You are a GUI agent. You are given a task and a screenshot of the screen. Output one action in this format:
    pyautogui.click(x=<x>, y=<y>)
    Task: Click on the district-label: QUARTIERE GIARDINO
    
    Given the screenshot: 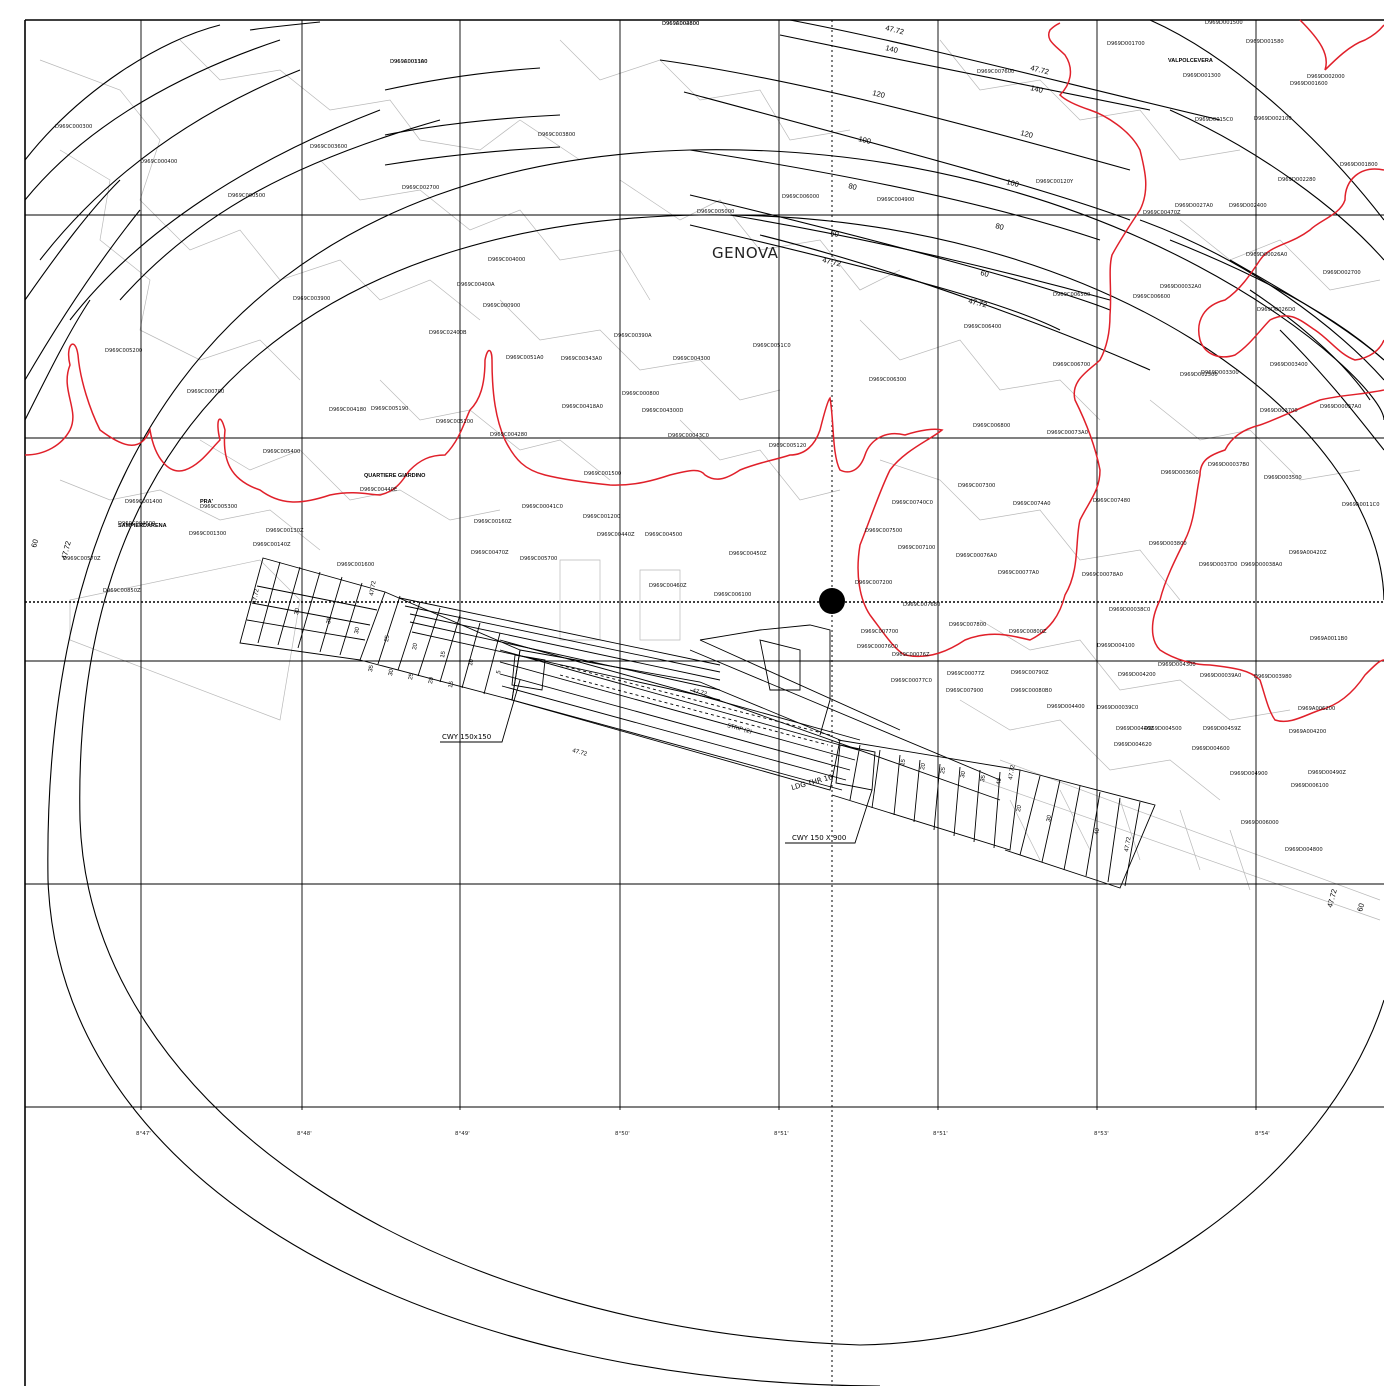 What is the action you would take?
    pyautogui.click(x=395, y=476)
    